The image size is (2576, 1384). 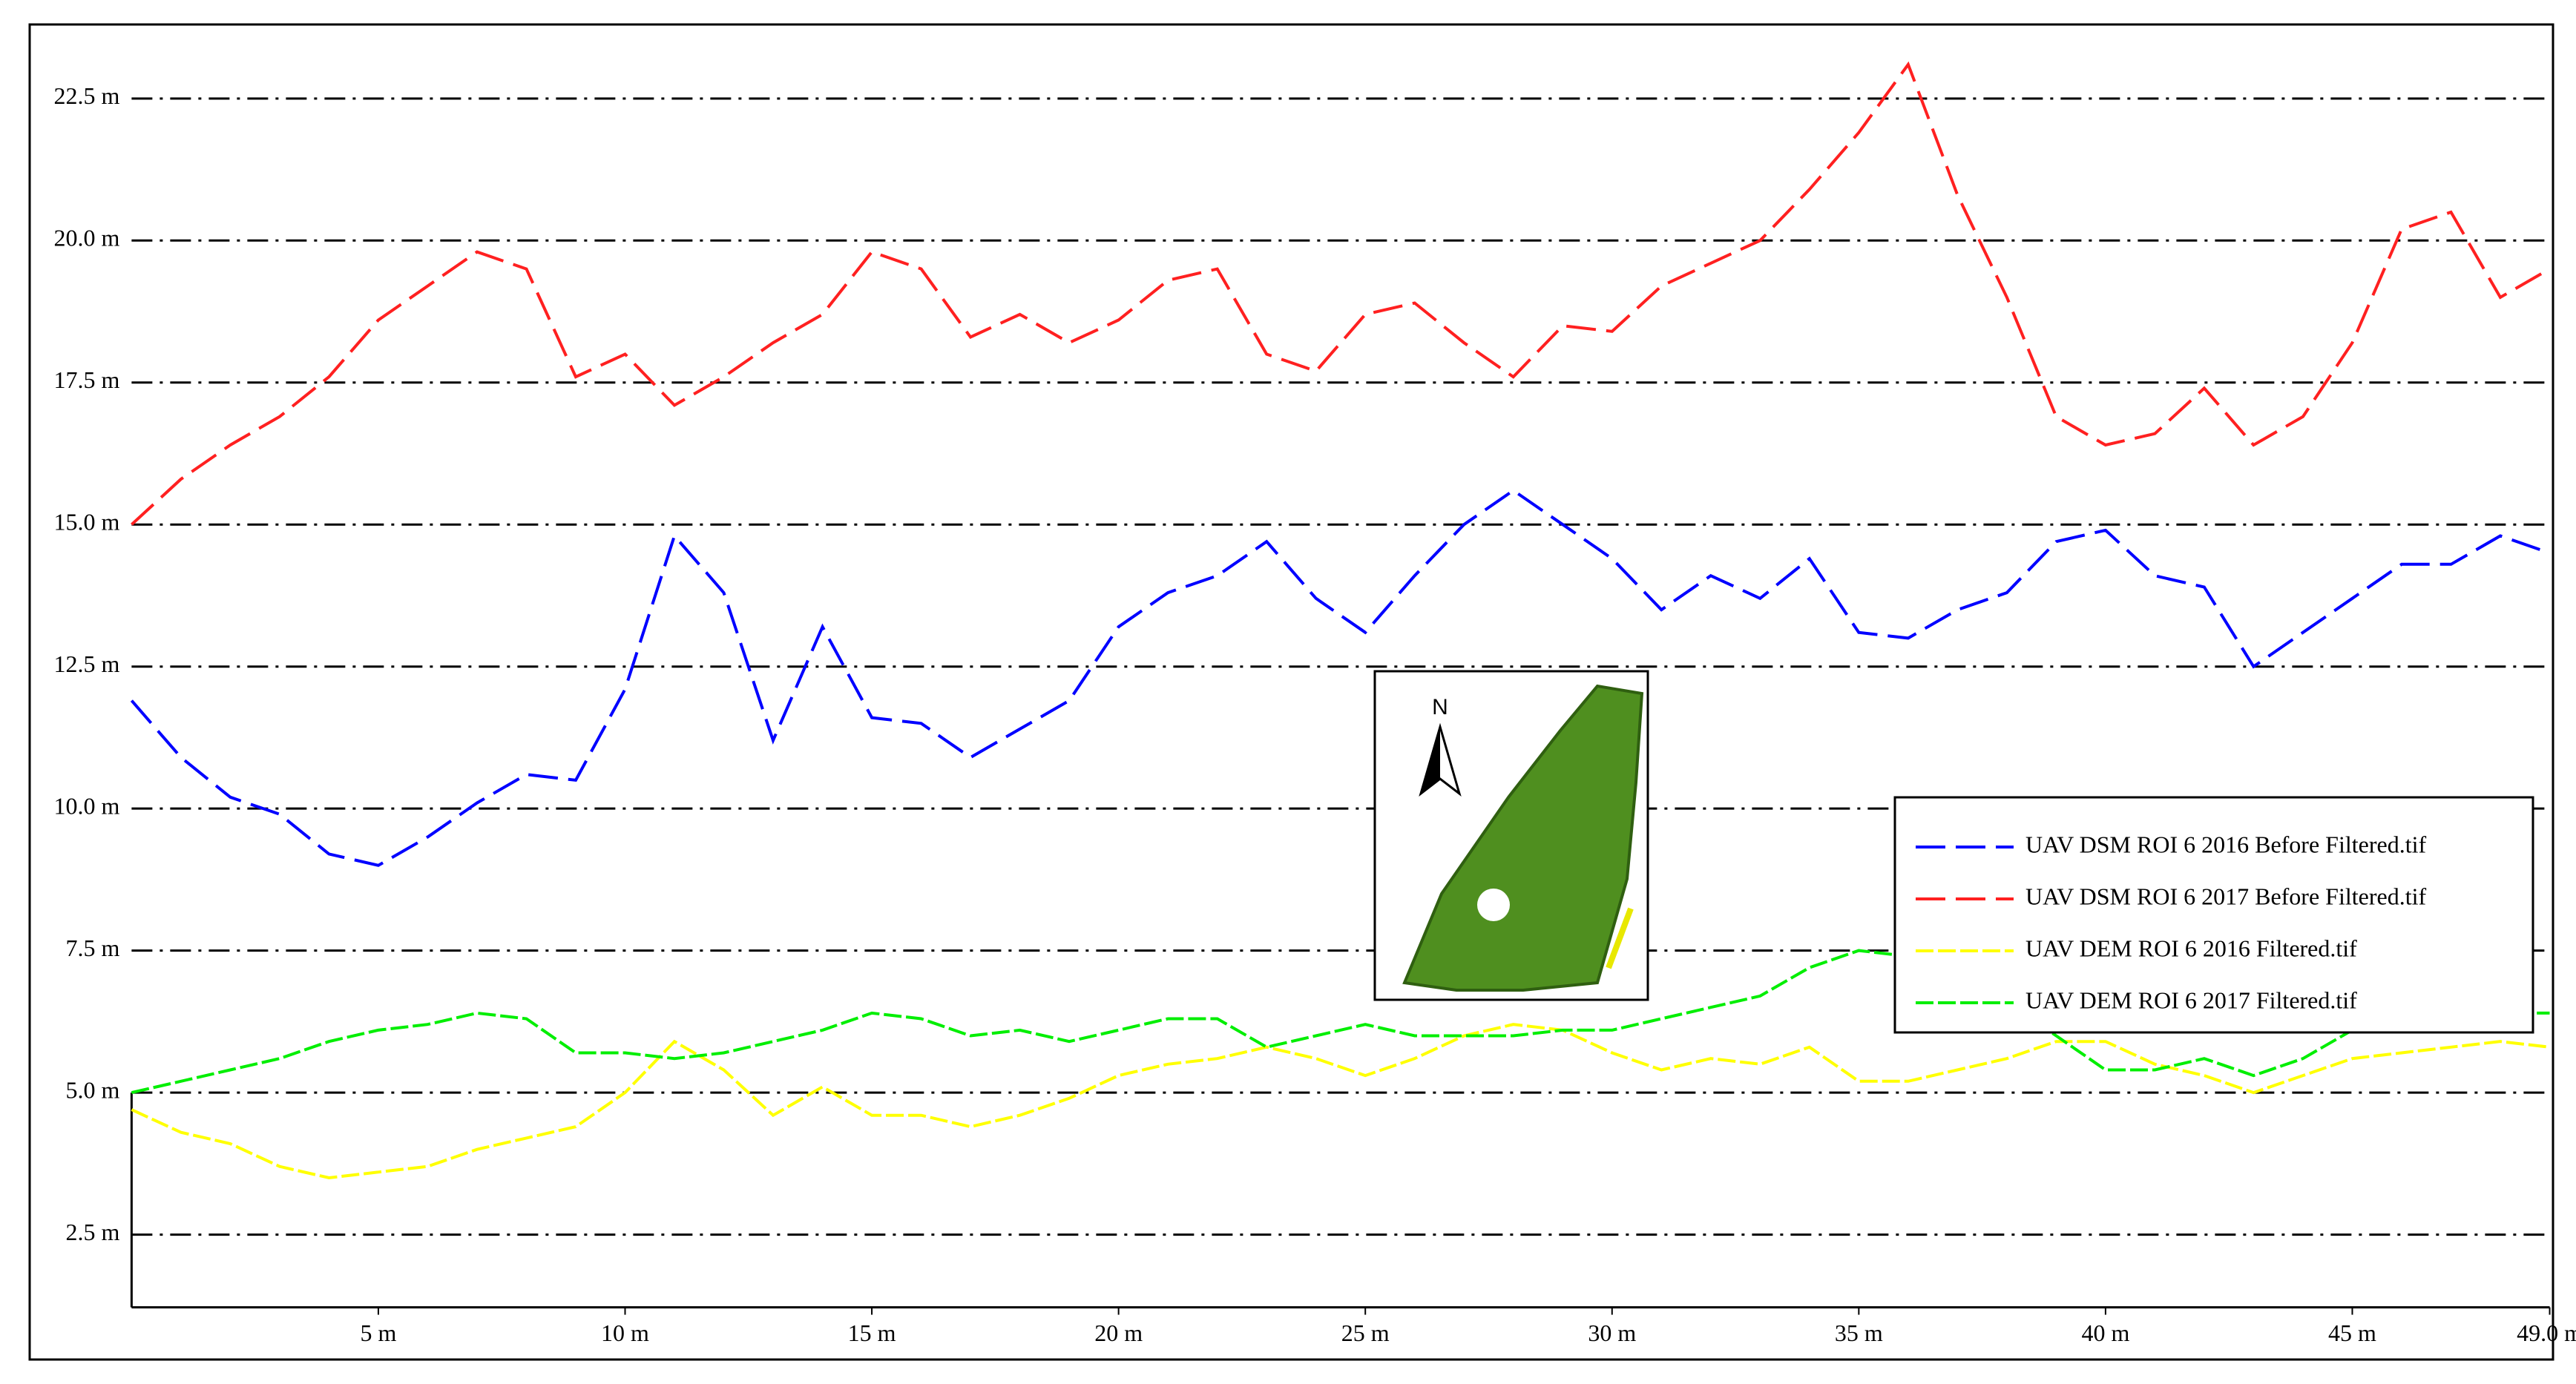 What do you see at coordinates (1430, 760) in the screenshot?
I see `north-arrow-fill` at bounding box center [1430, 760].